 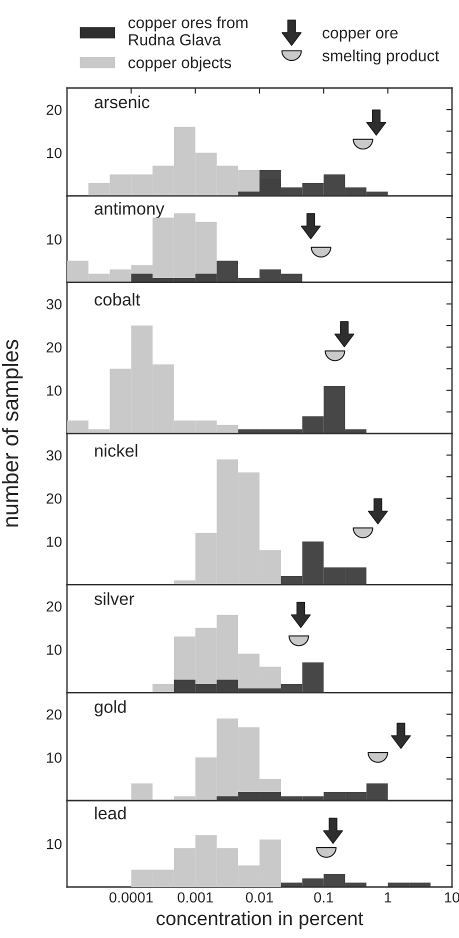 I want to click on chart-title: lead, so click(x=110, y=813).